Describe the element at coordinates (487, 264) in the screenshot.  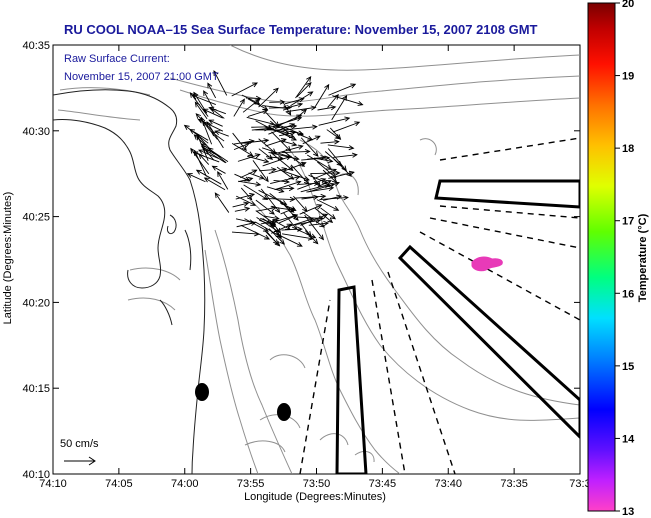
I see `sst-patch` at that location.